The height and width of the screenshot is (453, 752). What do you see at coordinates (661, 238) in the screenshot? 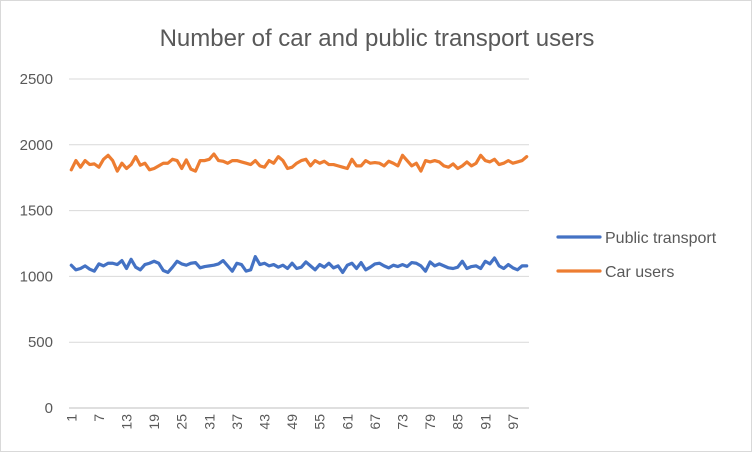
I see `legend-label: Public transport` at bounding box center [661, 238].